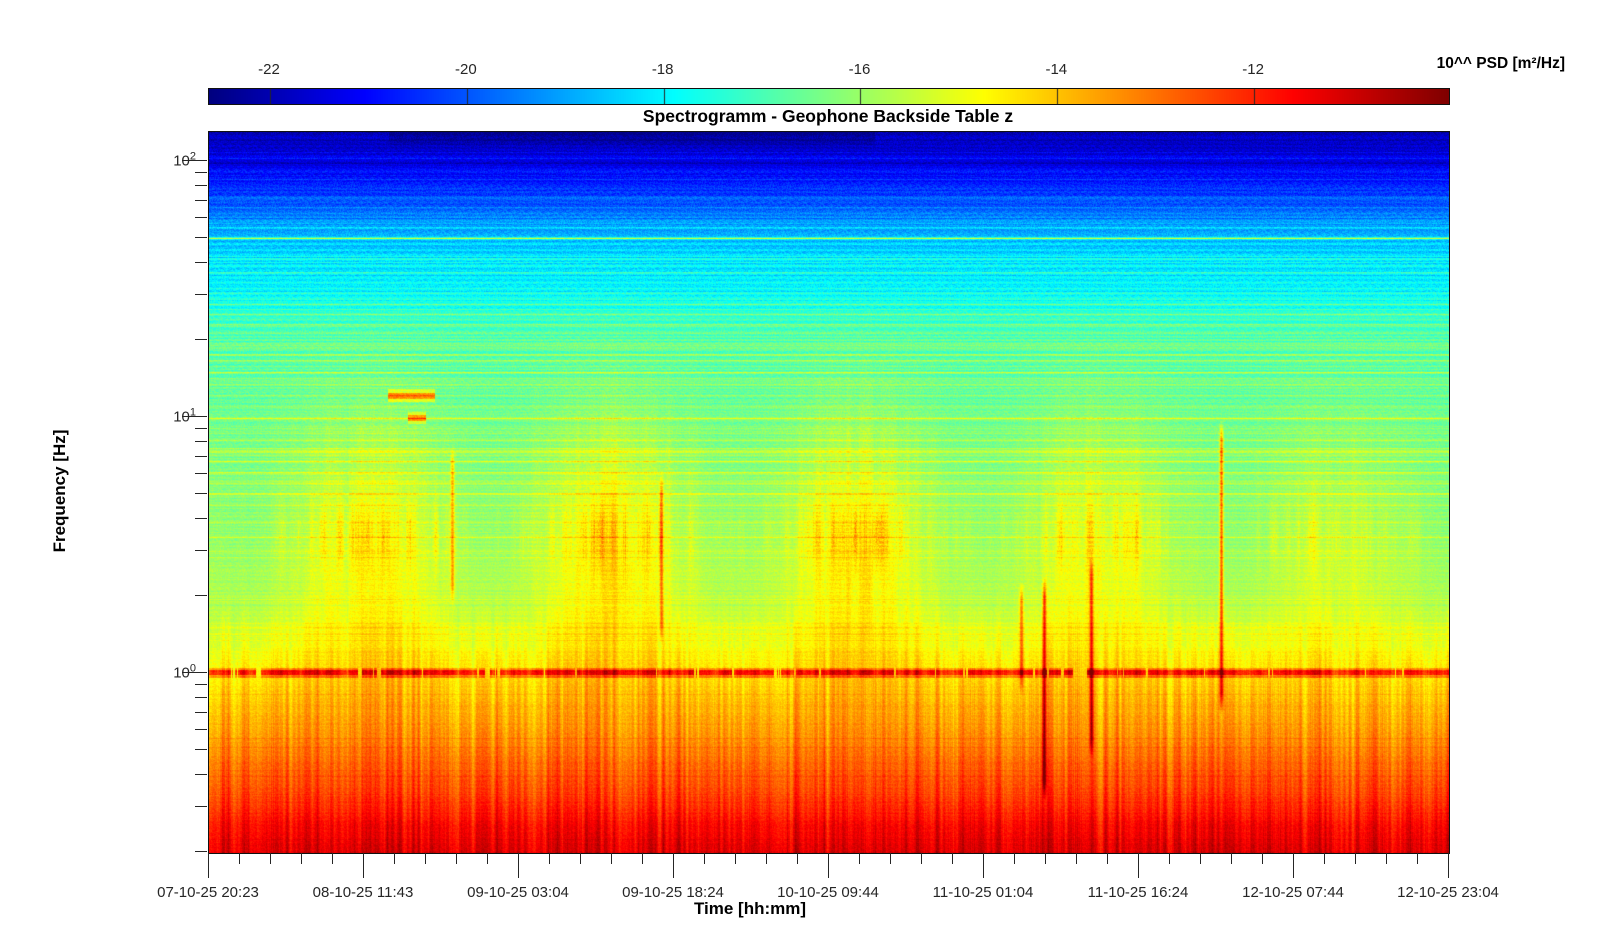  What do you see at coordinates (1500, 63) in the screenshot?
I see `colorbar-label: 10^^ PSD [m²/Hz]` at bounding box center [1500, 63].